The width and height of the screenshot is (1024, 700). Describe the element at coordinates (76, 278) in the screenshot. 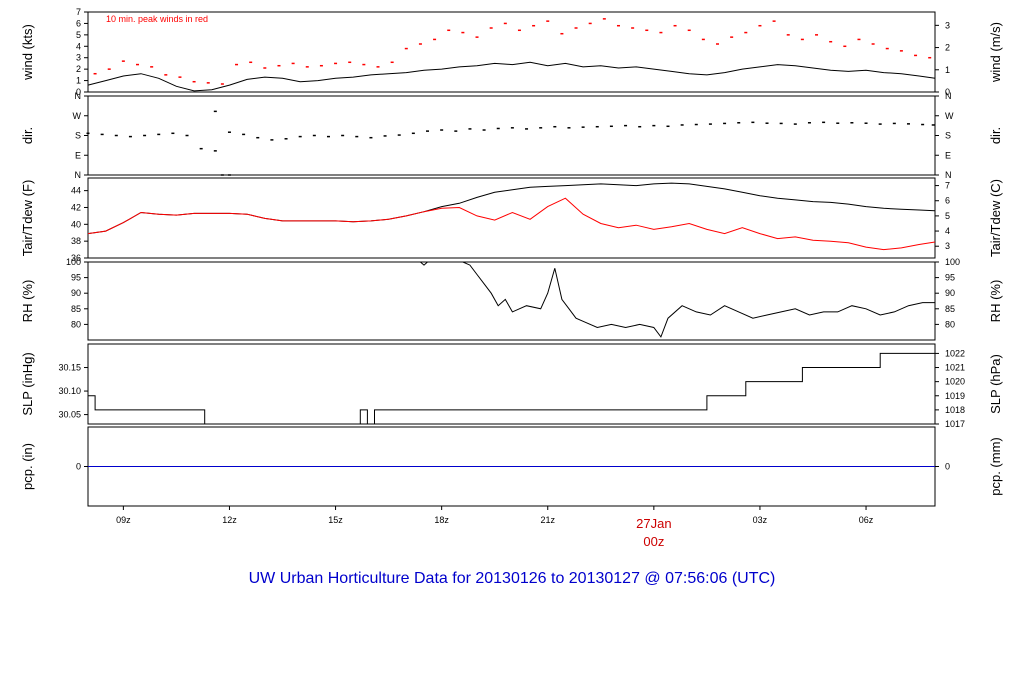

I see `rh-left-tick-label: 95` at that location.